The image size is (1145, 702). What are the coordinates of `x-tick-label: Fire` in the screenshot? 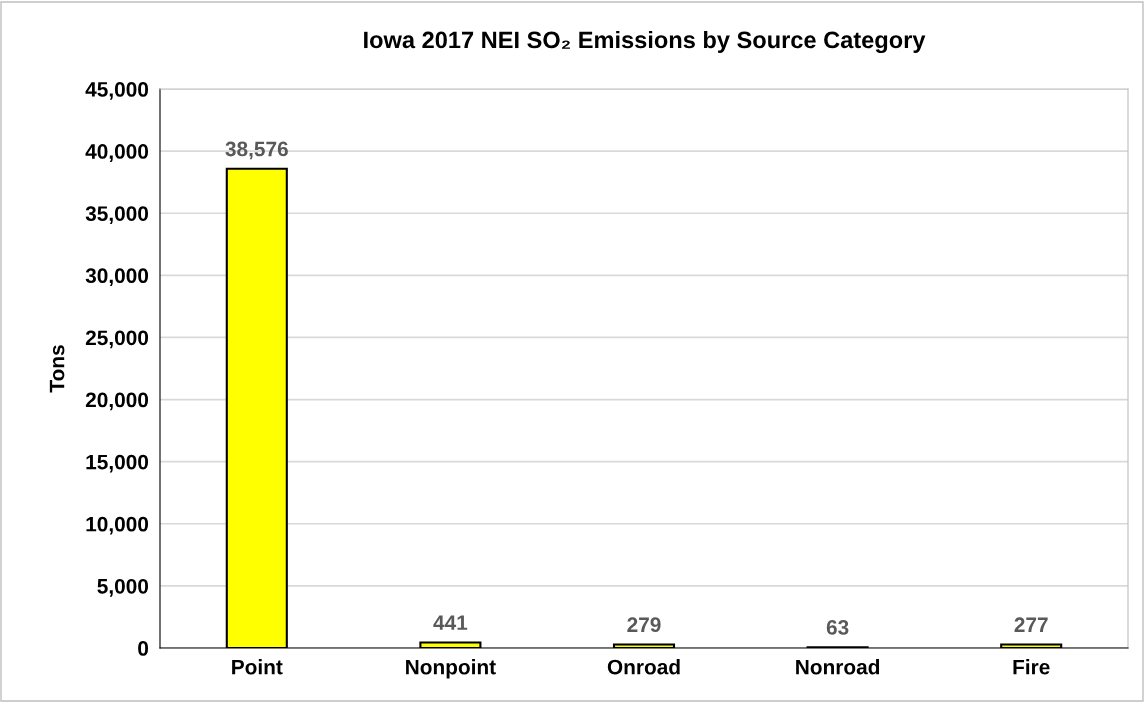 It's located at (1031, 667).